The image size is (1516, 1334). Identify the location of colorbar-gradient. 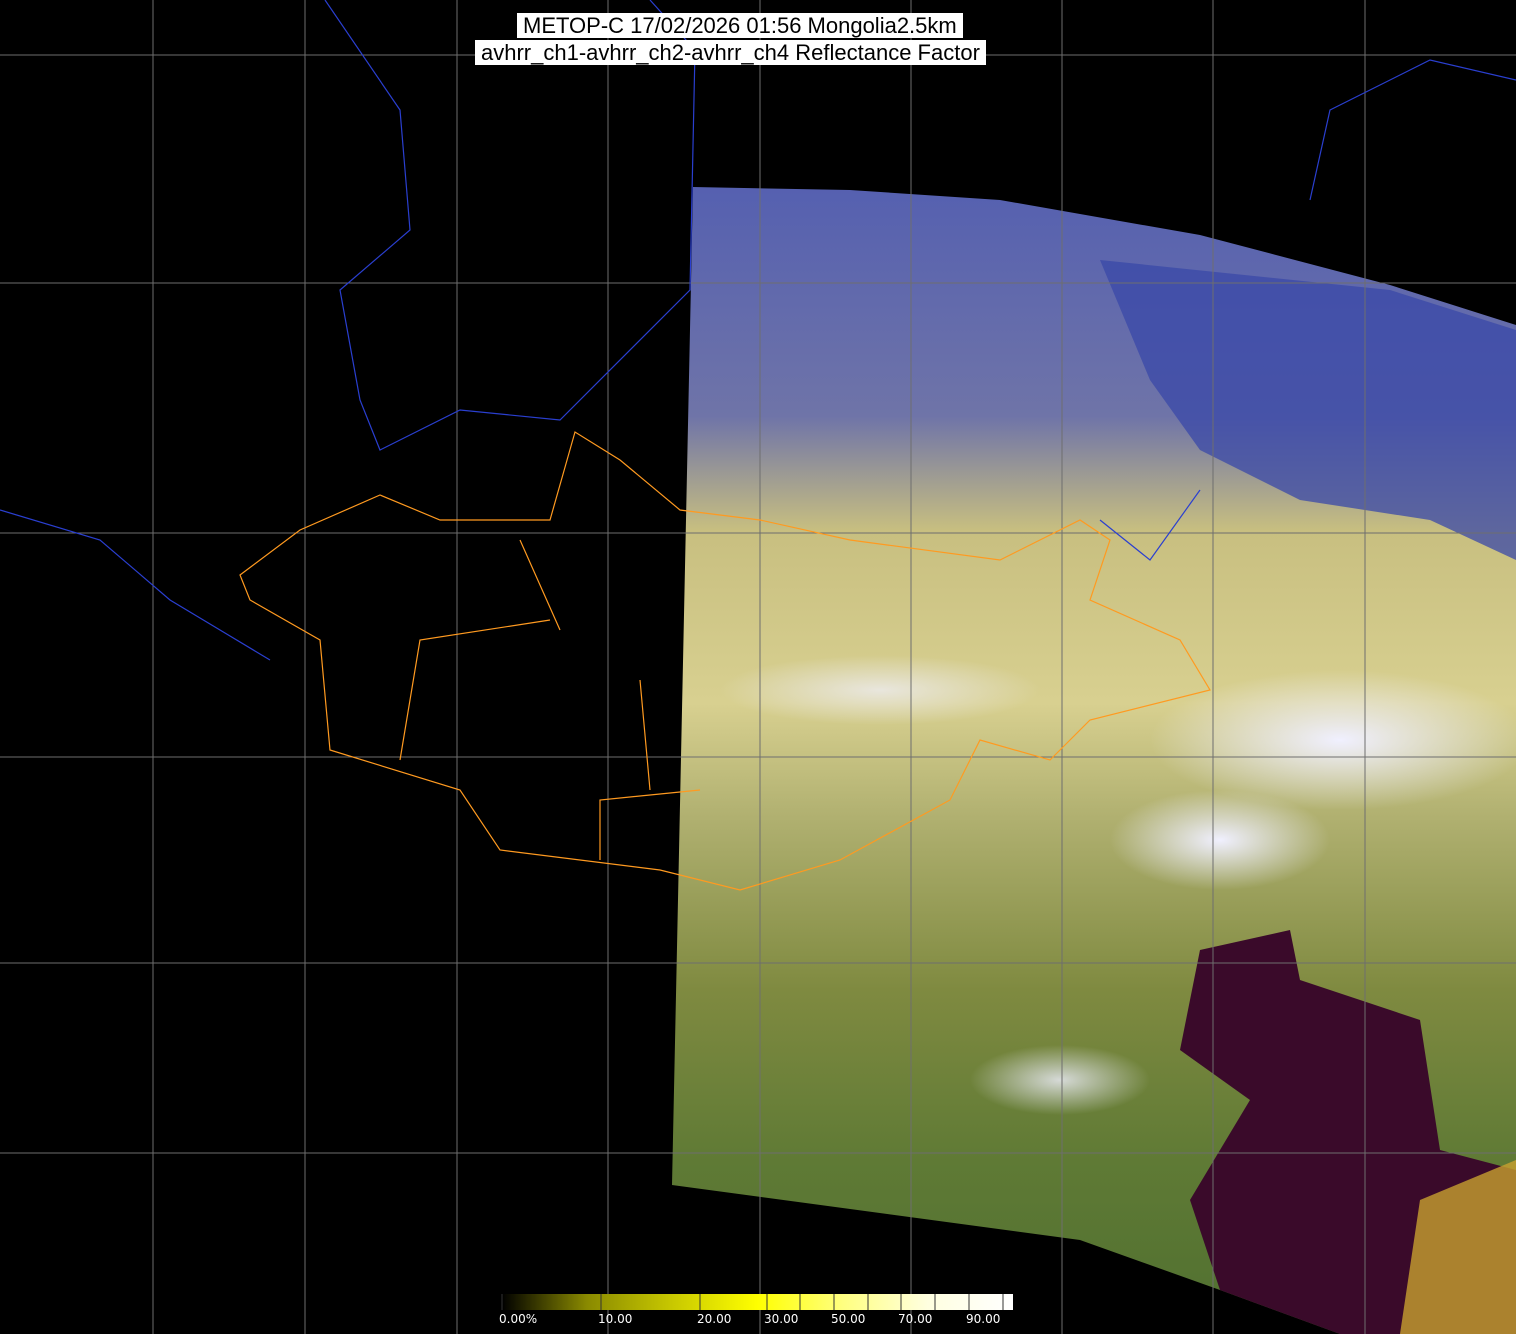
(757, 1302).